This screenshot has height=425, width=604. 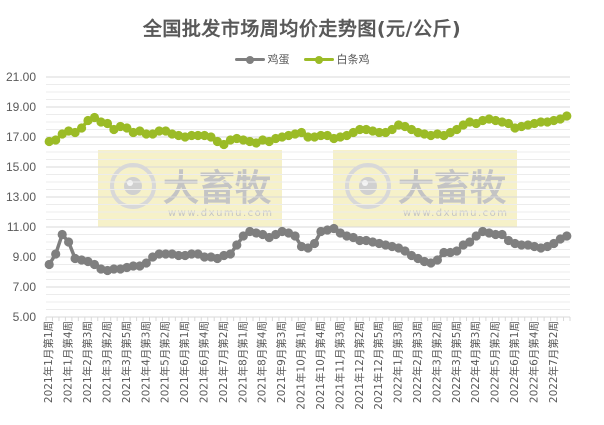 I want to click on x-tick-label: 2021年4月第3周, so click(x=145, y=362).